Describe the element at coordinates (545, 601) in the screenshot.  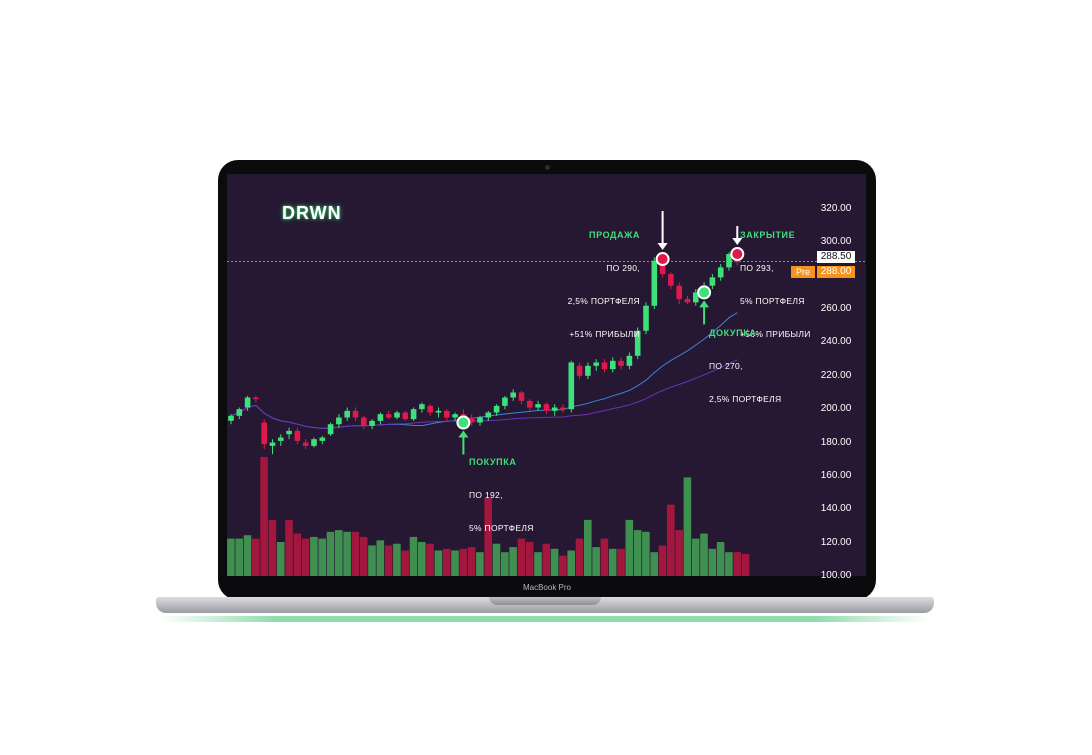
I see `laptop-notch` at that location.